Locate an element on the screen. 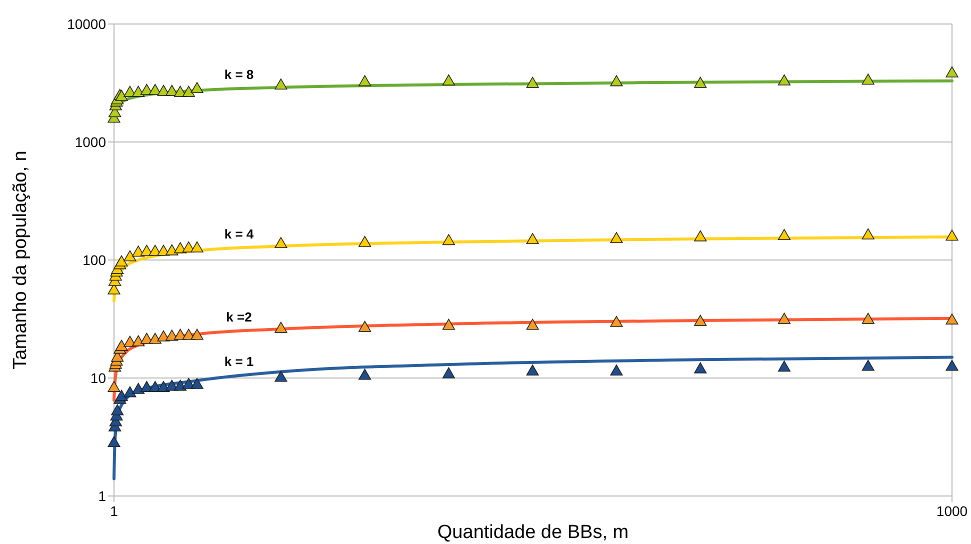 The width and height of the screenshot is (971, 544). annotation: k =2 is located at coordinates (239, 317).